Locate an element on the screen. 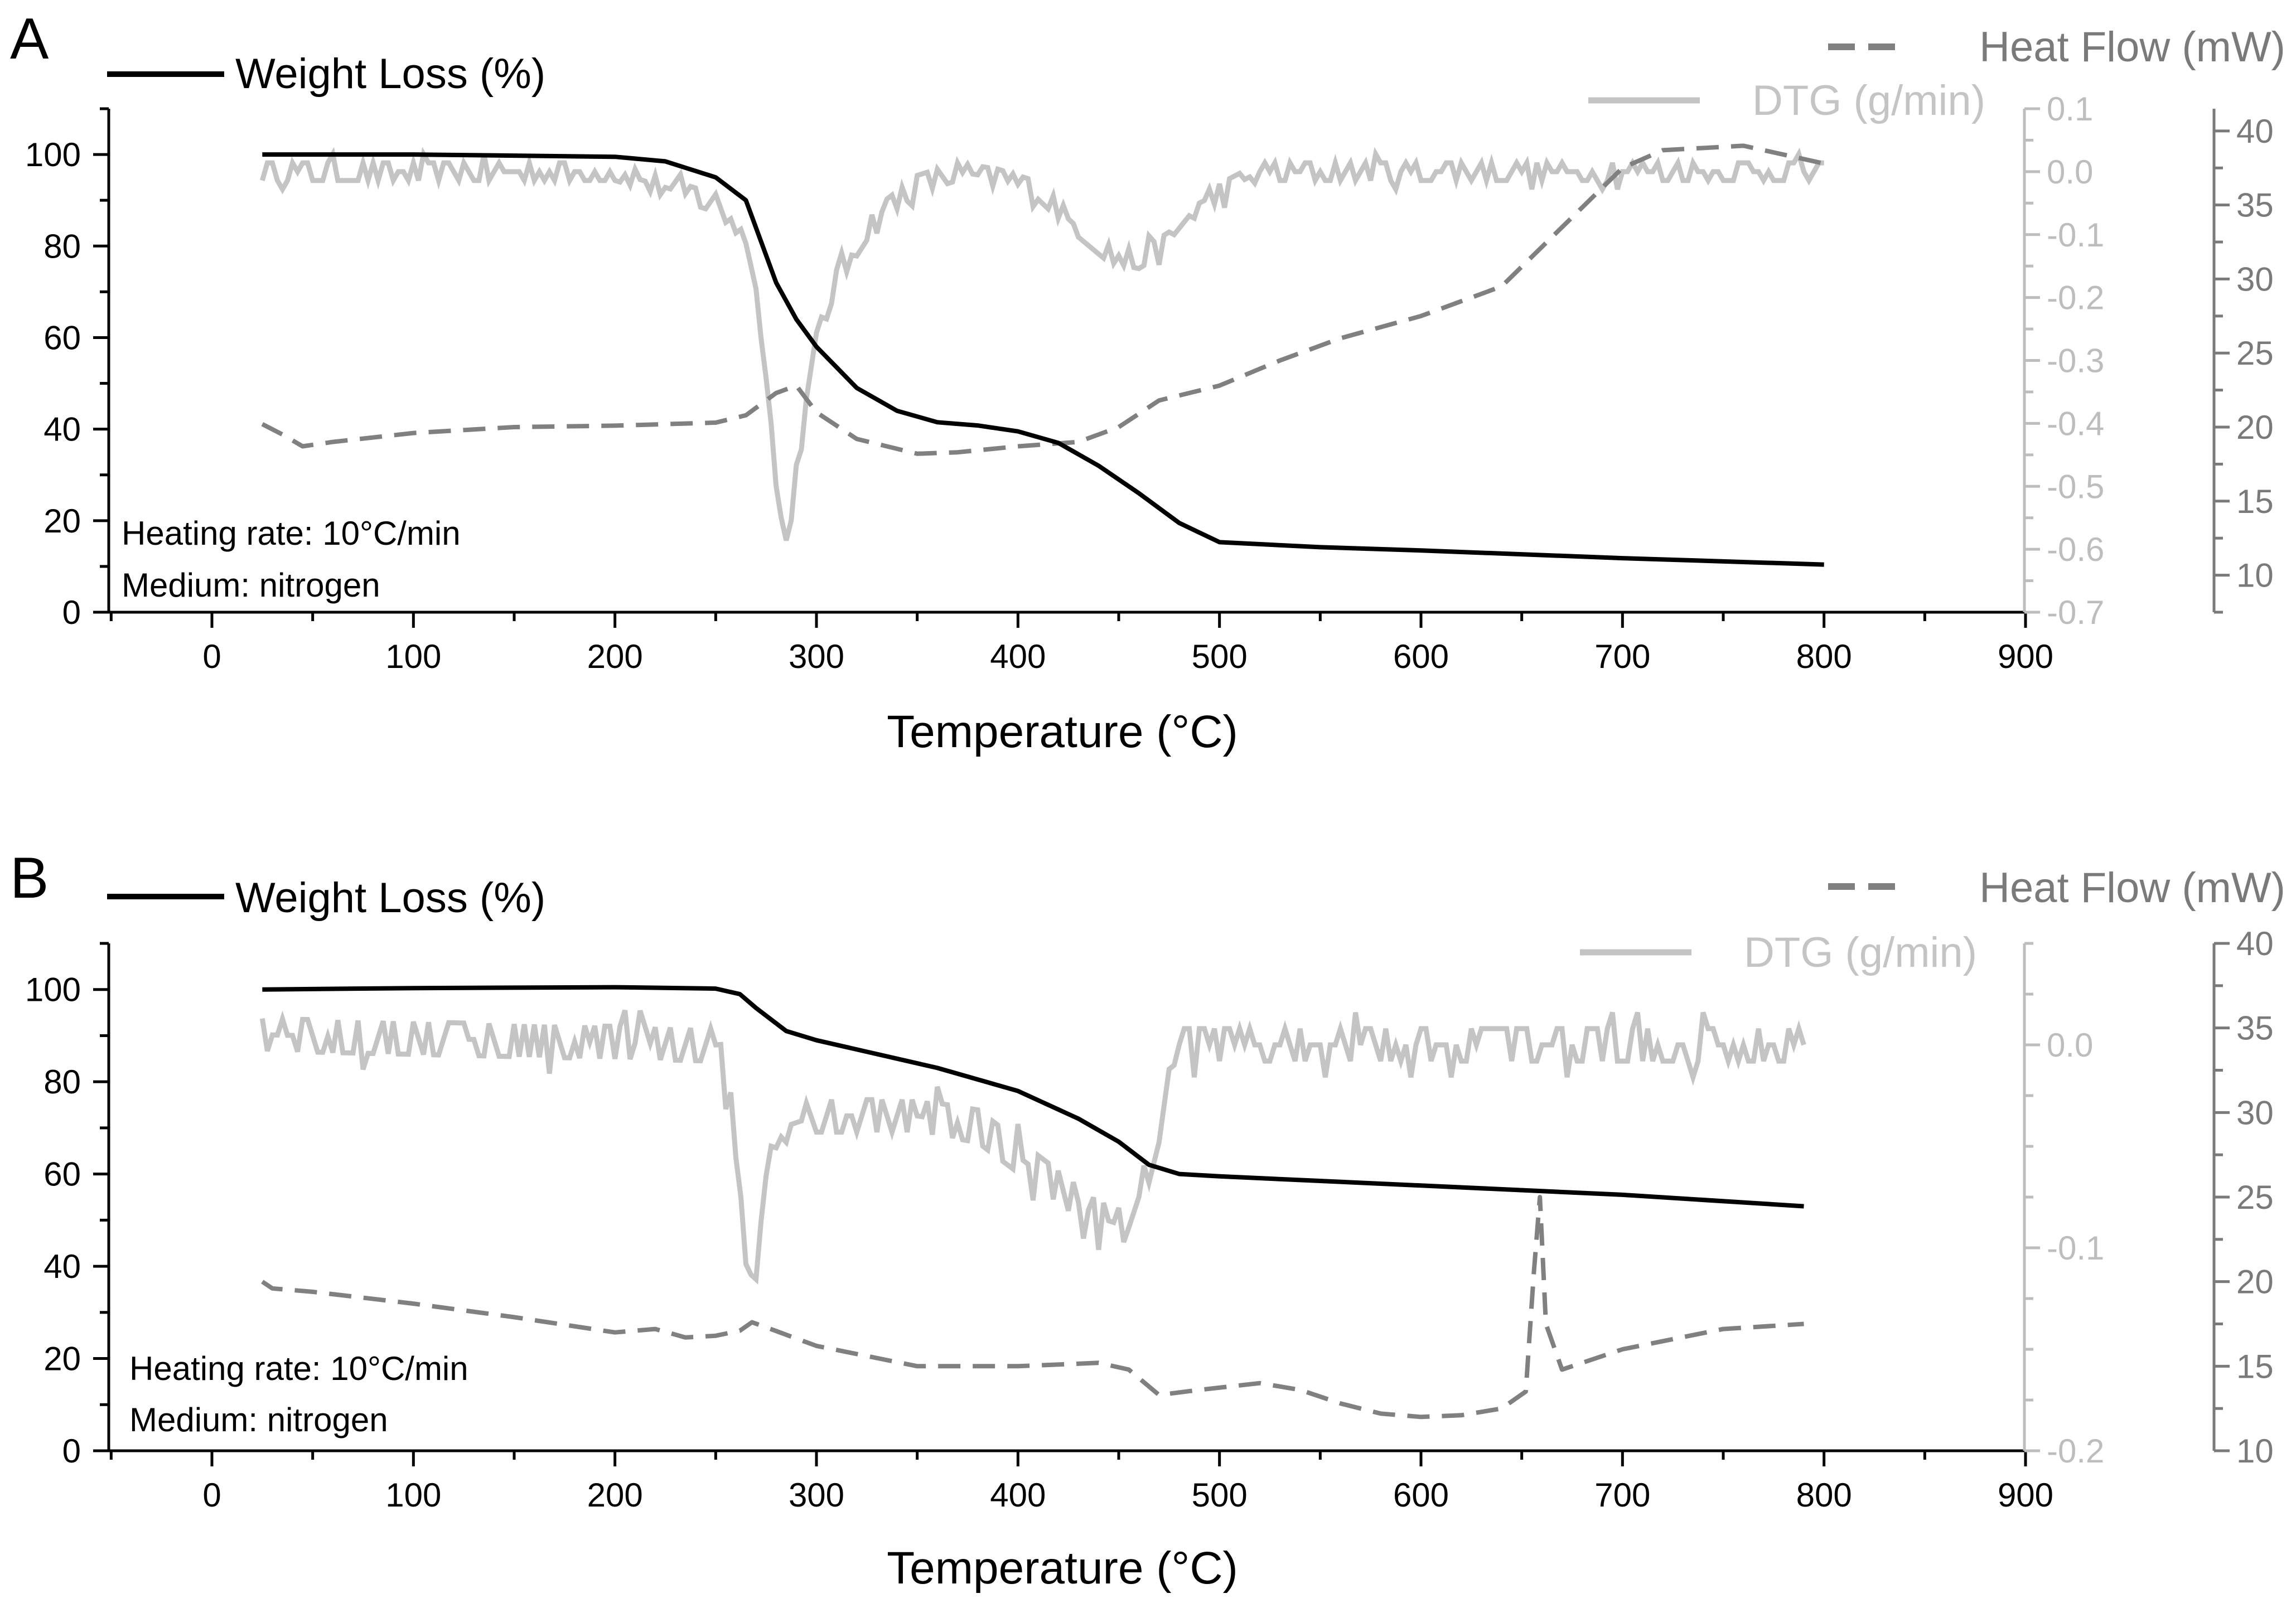 The height and width of the screenshot is (1608, 2296). series-weight-loss is located at coordinates (1033, 1097).